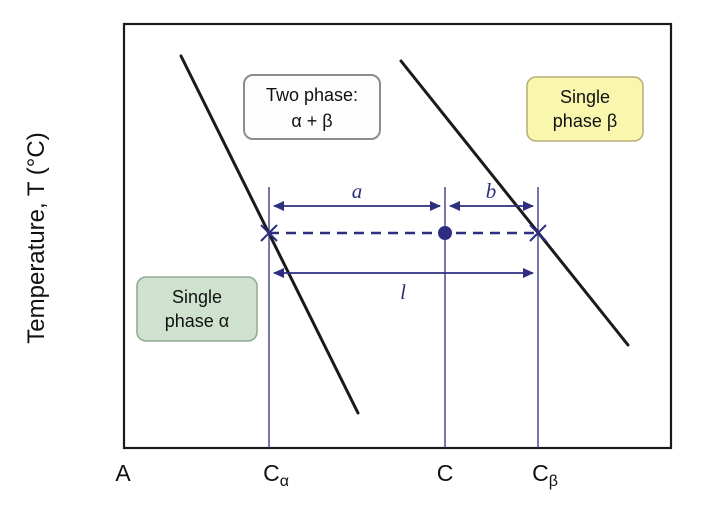 This screenshot has height=510, width=702. Describe the element at coordinates (312, 107) in the screenshot. I see `two-phase-region-box: Two phase: α + β` at that location.